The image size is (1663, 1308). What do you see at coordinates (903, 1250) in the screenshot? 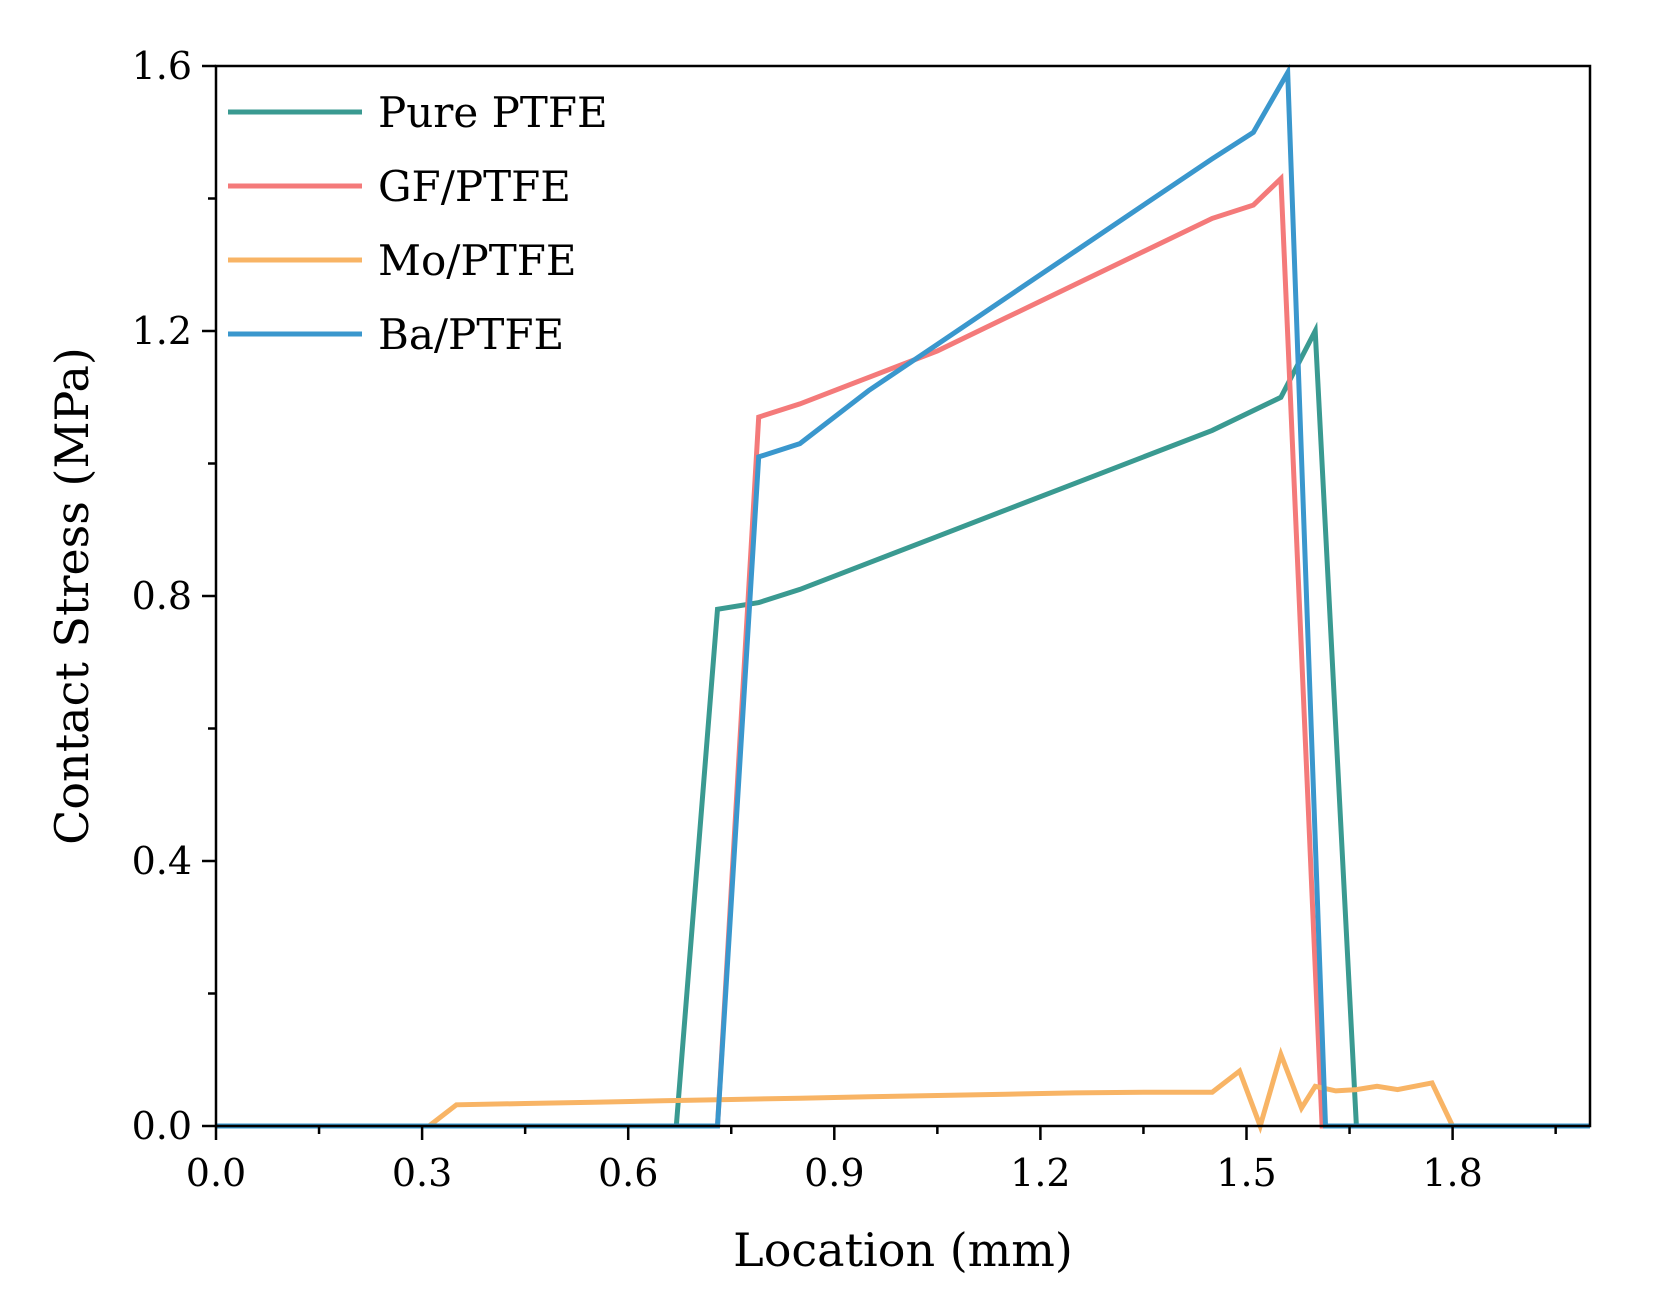
I see `x-axis-title: Location (mm)` at bounding box center [903, 1250].